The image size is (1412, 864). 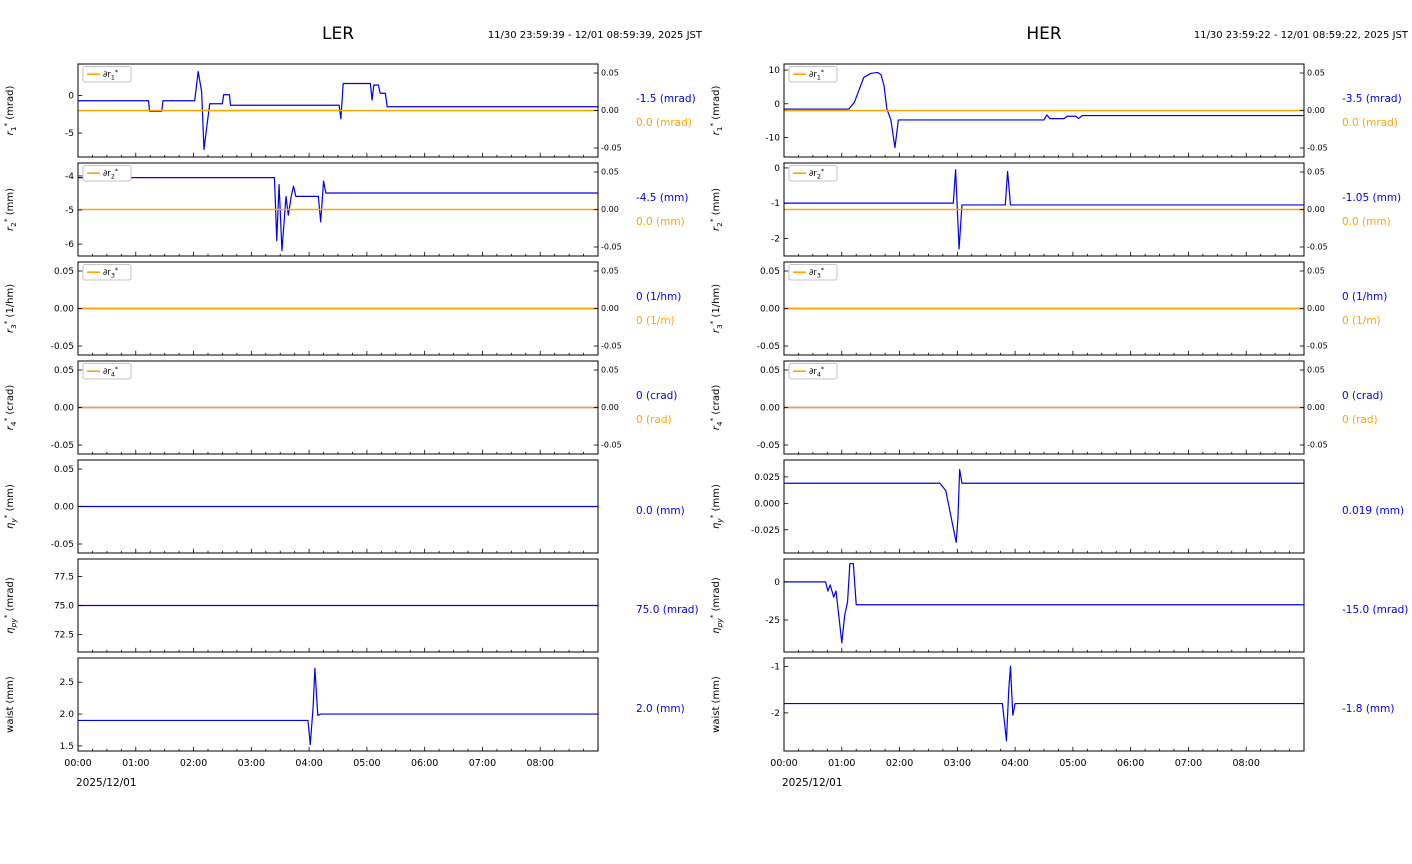 I want to click on ler-chart-title: LER, so click(x=338, y=34).